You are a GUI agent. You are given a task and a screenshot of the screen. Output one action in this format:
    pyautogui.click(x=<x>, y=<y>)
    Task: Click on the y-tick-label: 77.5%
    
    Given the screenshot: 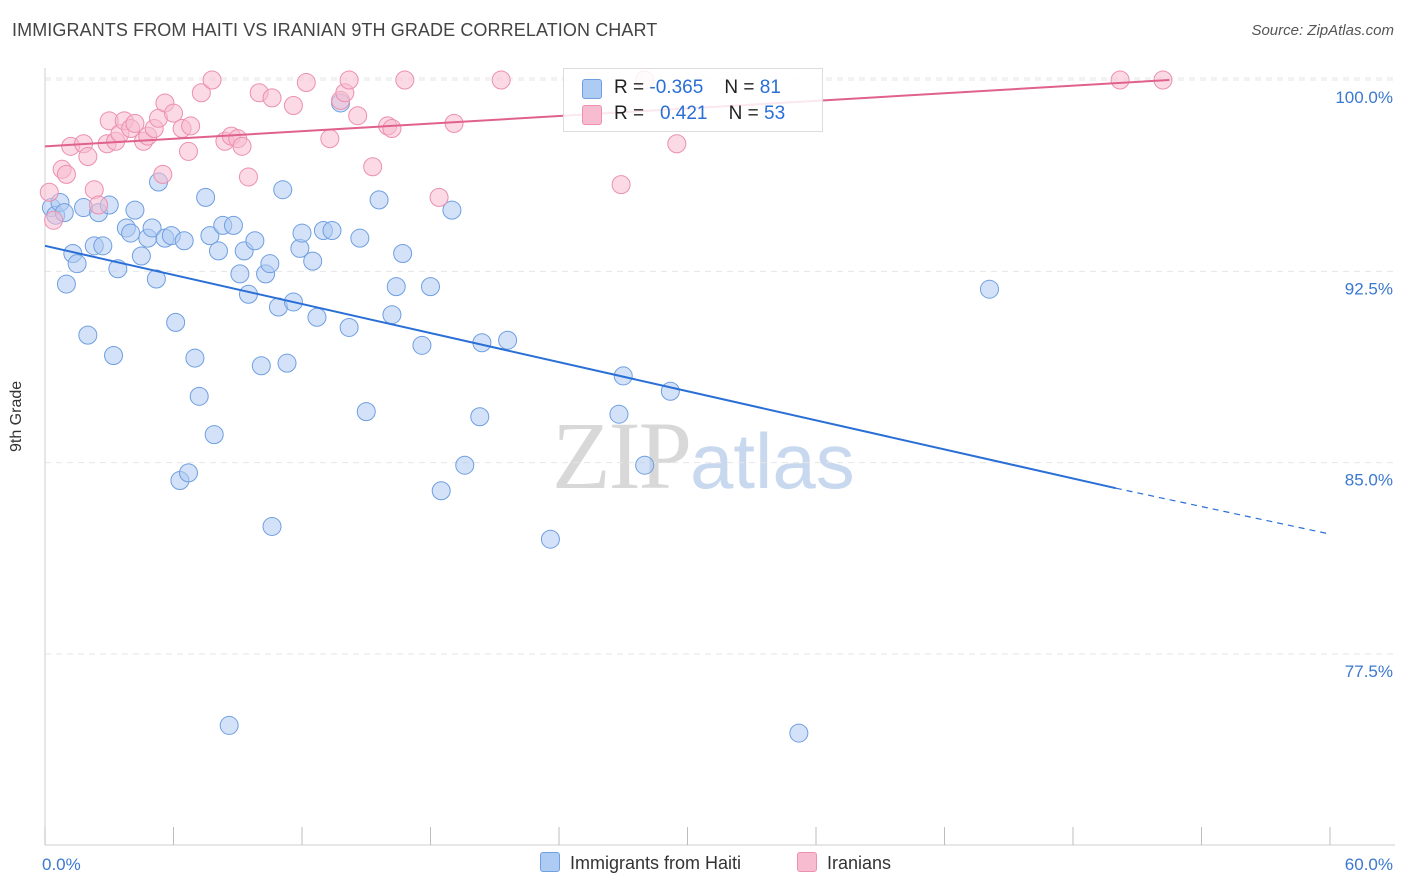 What is the action you would take?
    pyautogui.click(x=1369, y=671)
    